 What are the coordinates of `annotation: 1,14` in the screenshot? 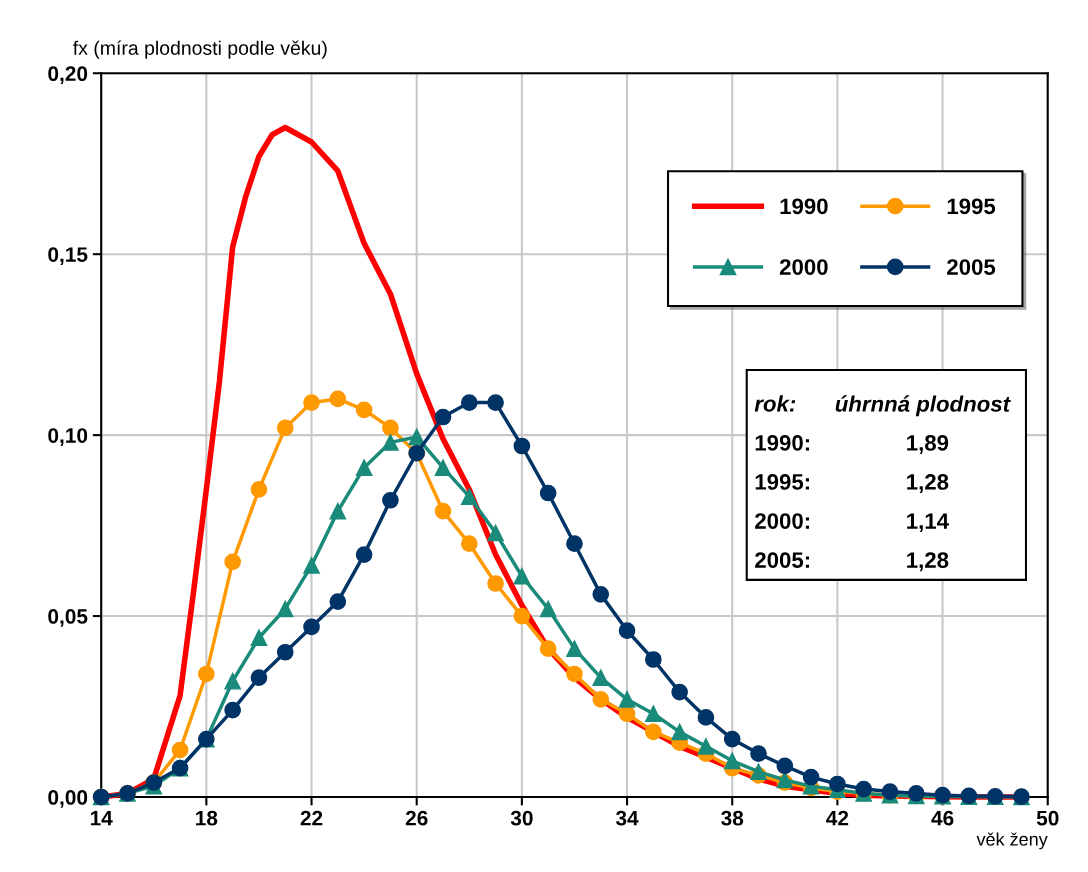 It's located at (928, 523).